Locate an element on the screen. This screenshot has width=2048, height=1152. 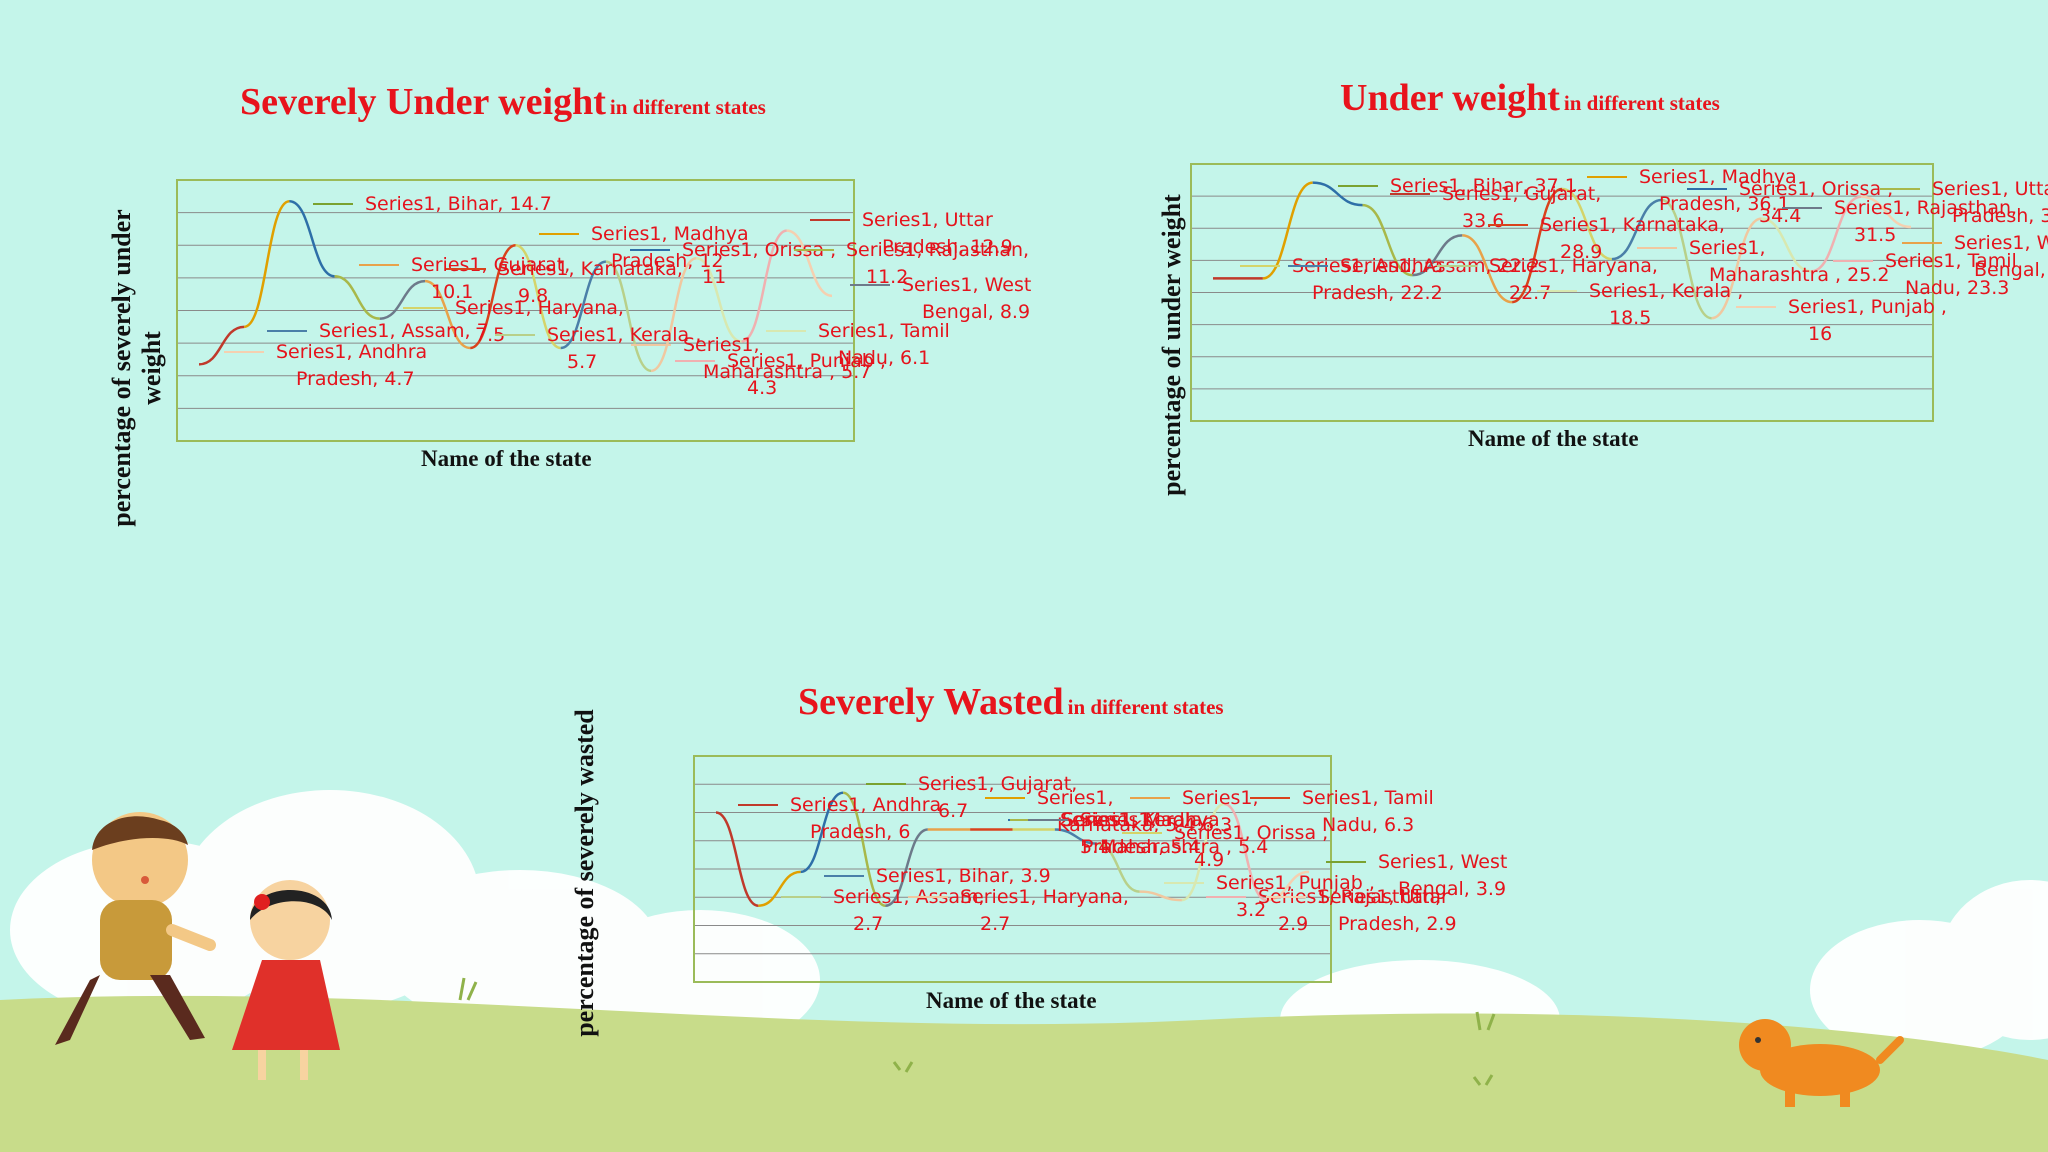
chart2-data-label: Series1, Karnataka, 28.9 is located at coordinates (1632, 238).